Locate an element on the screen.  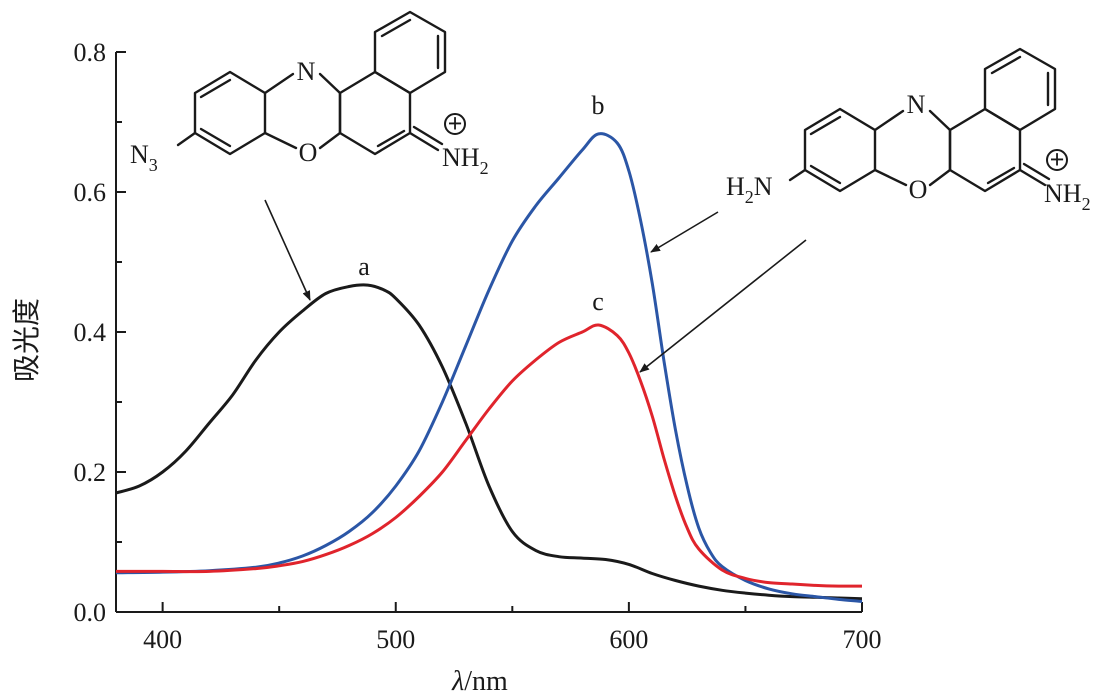
y-tick-label: 0.8 is located at coordinates (90, 52).